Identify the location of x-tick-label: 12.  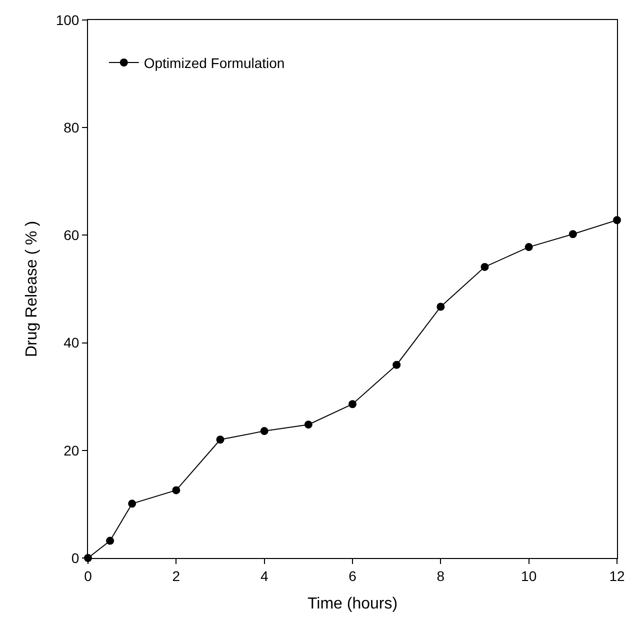
(617, 576).